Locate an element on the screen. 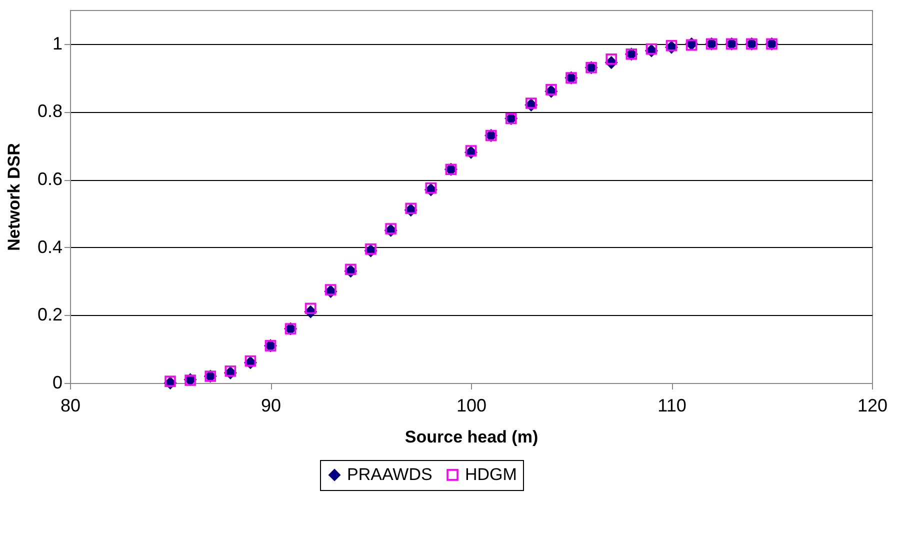 Image resolution: width=908 pixels, height=538 pixels. x-tick-label: 110 is located at coordinates (672, 406).